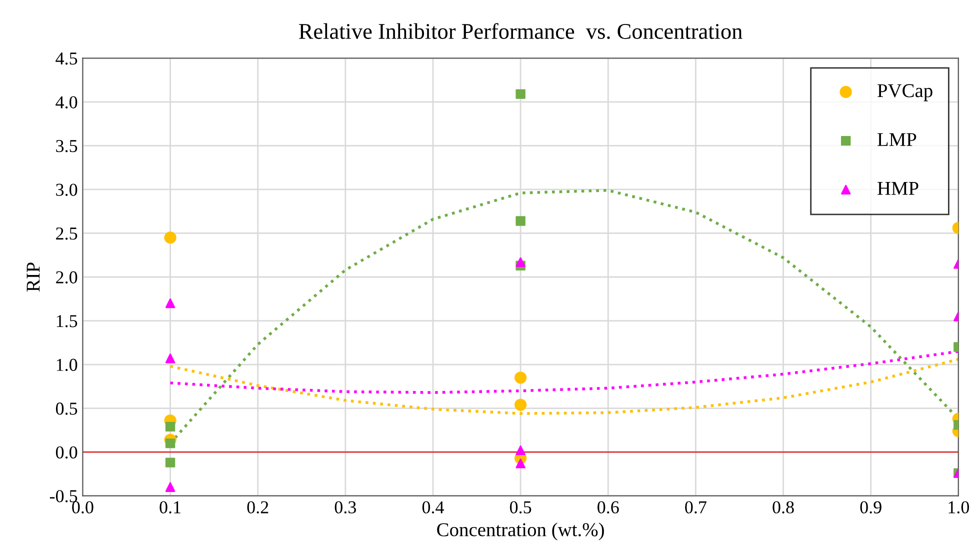  What do you see at coordinates (871, 507) in the screenshot?
I see `x-tick-label: 0.9` at bounding box center [871, 507].